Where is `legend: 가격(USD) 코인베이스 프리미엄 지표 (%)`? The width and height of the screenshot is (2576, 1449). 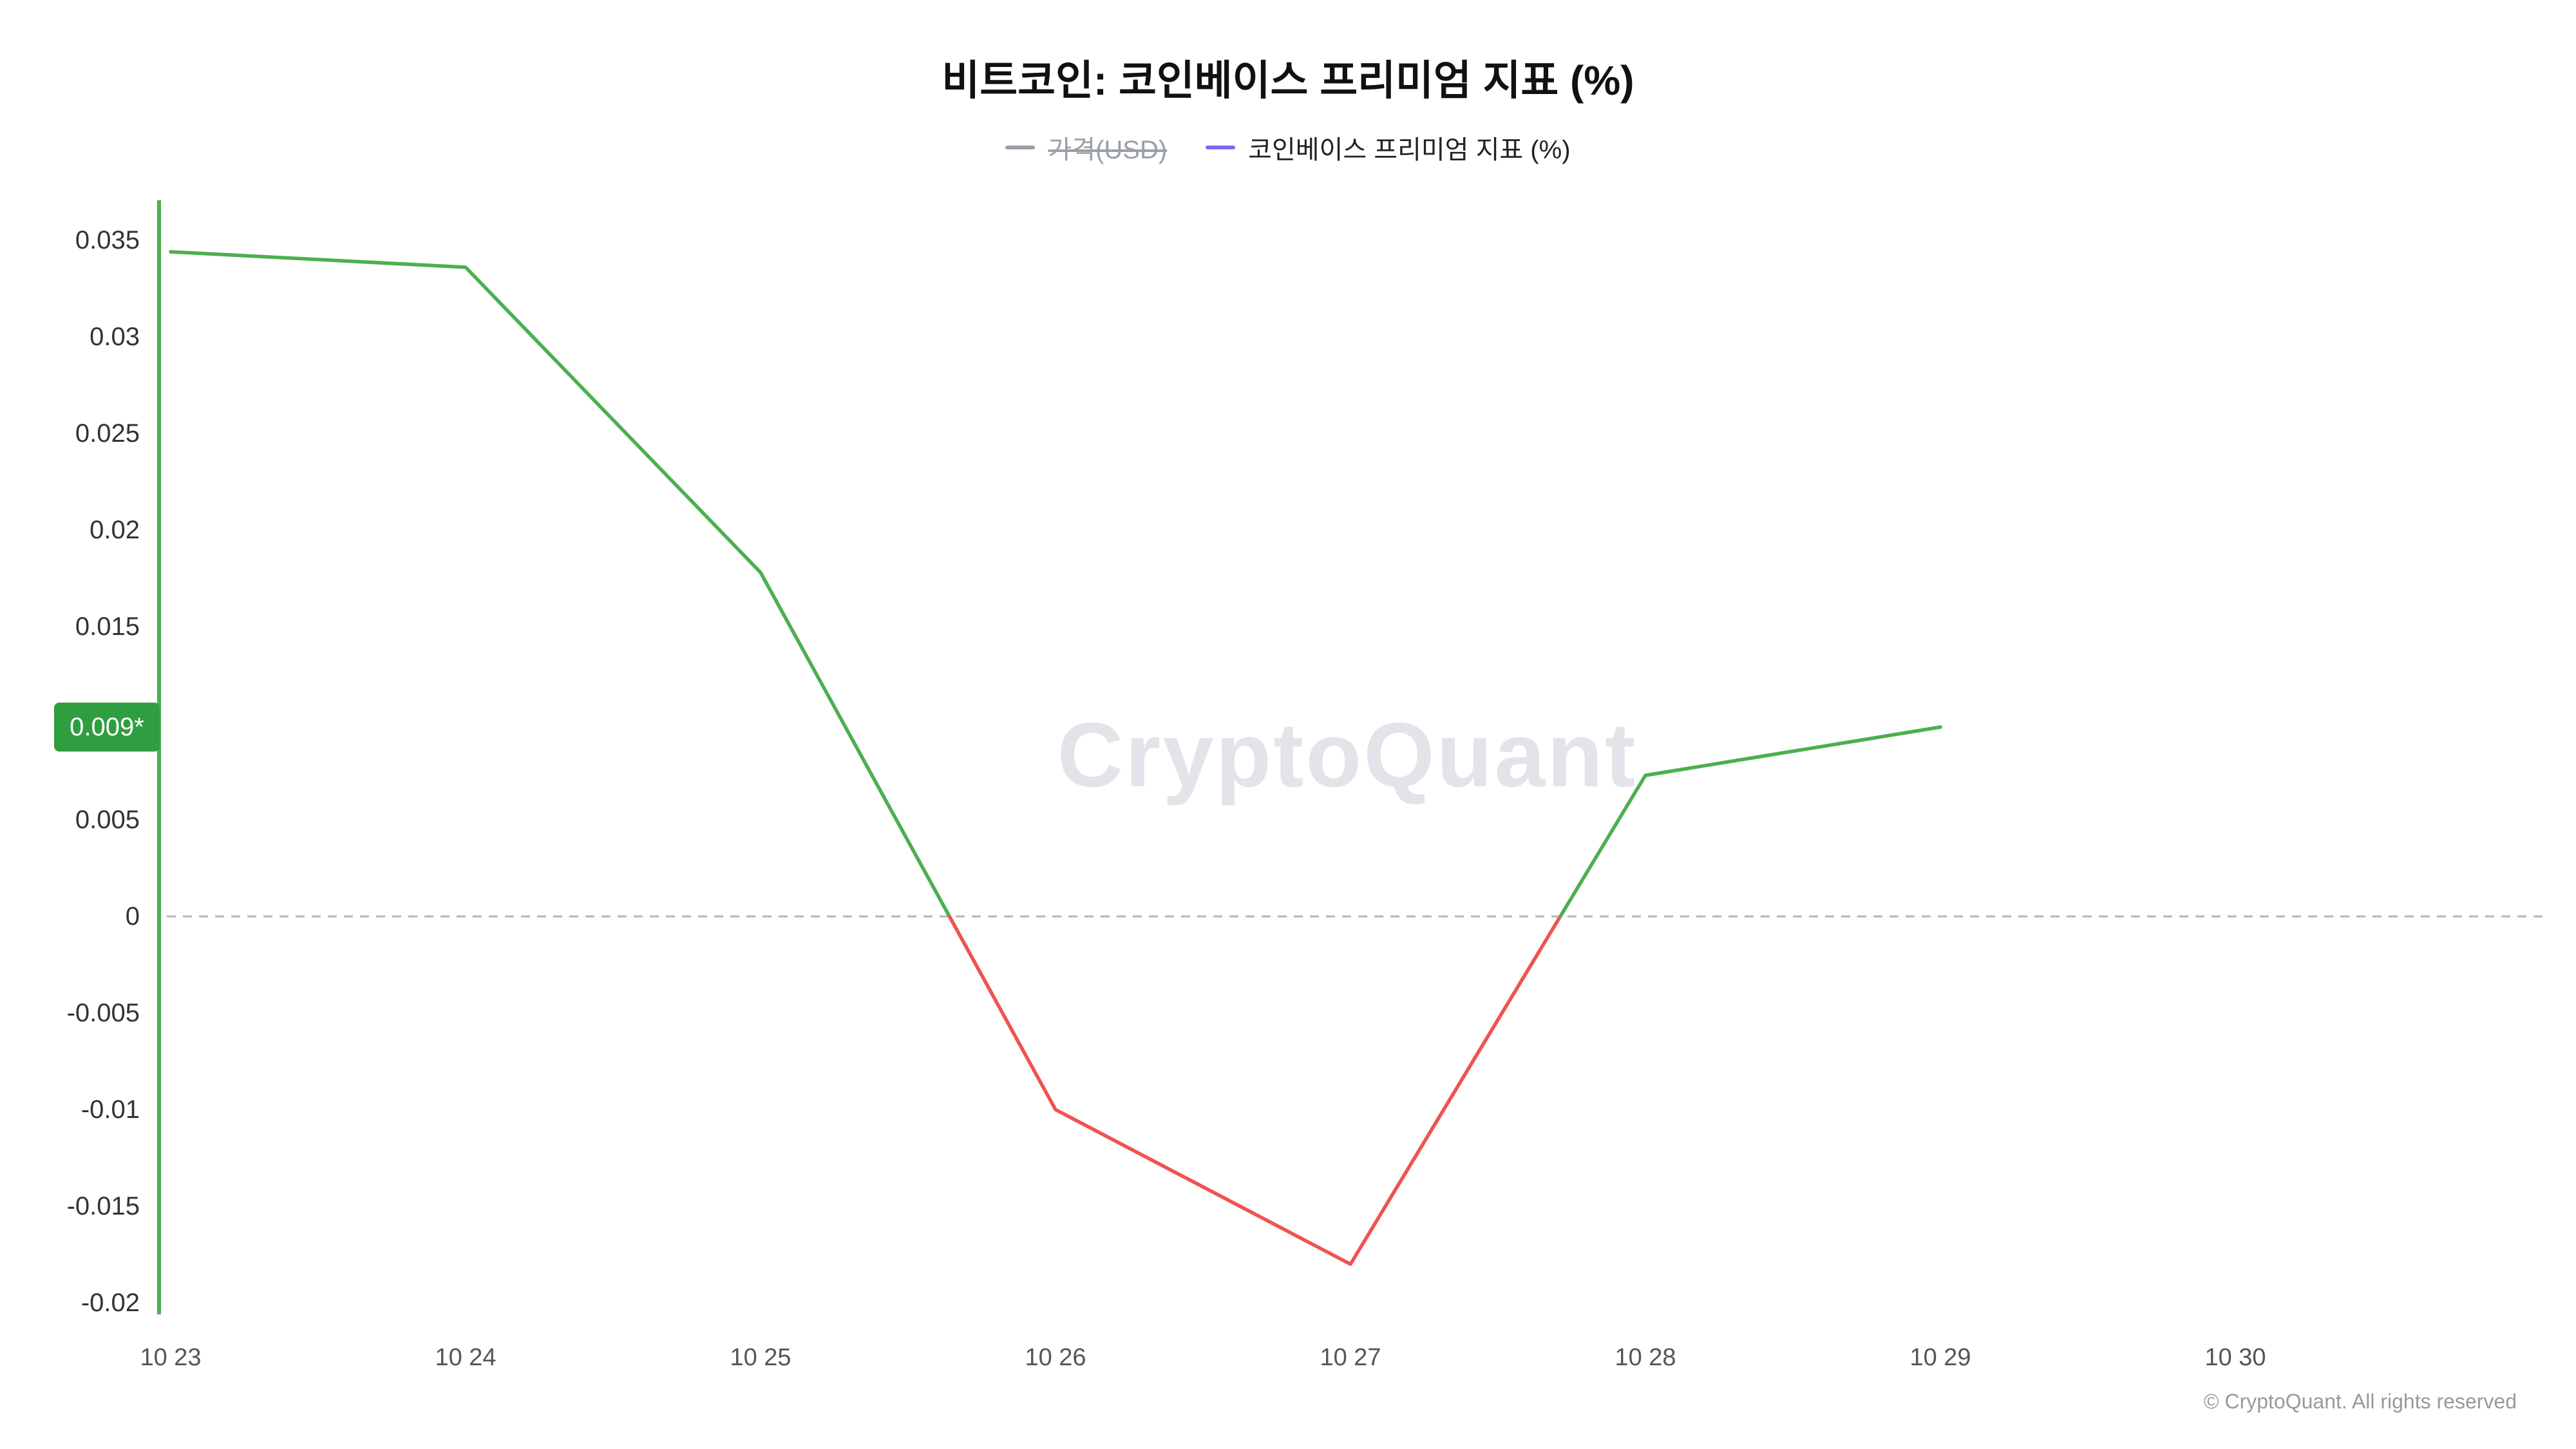
legend: 가격(USD) 코인베이스 프리미엄 지표 (%) is located at coordinates (1288, 147).